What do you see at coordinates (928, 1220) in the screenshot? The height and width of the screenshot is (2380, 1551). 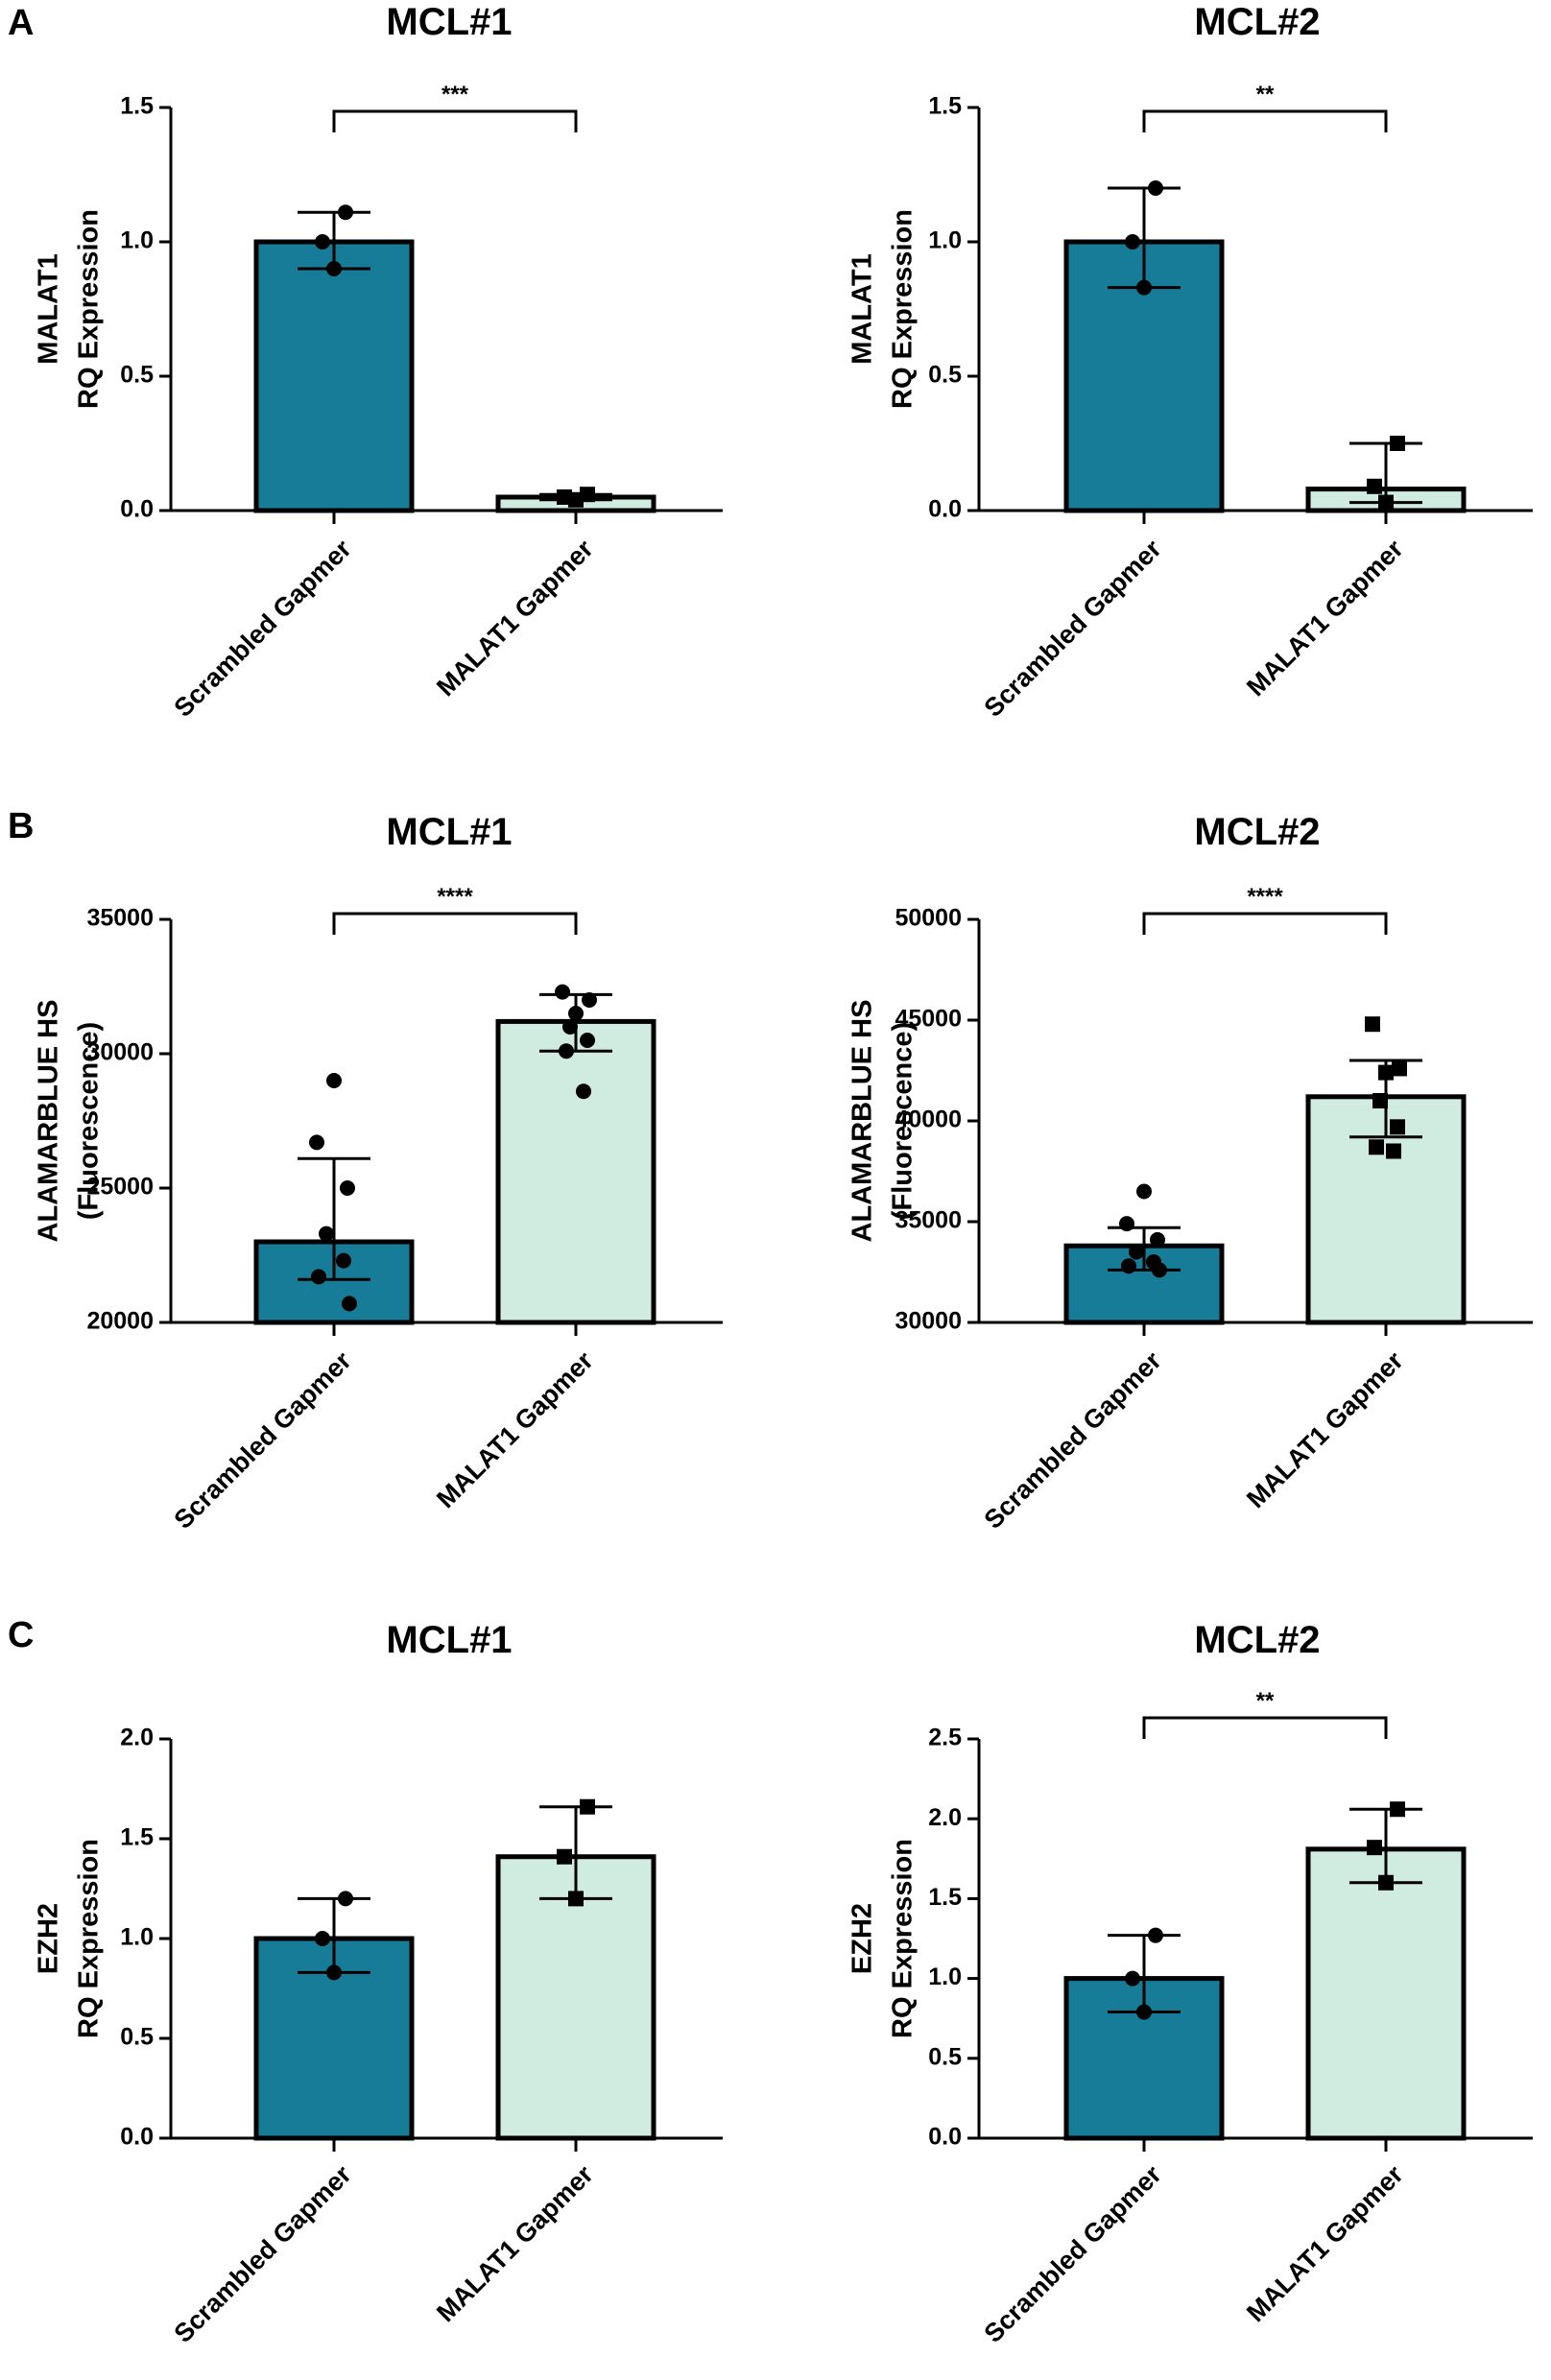 I see `y-tick-label: 35000` at bounding box center [928, 1220].